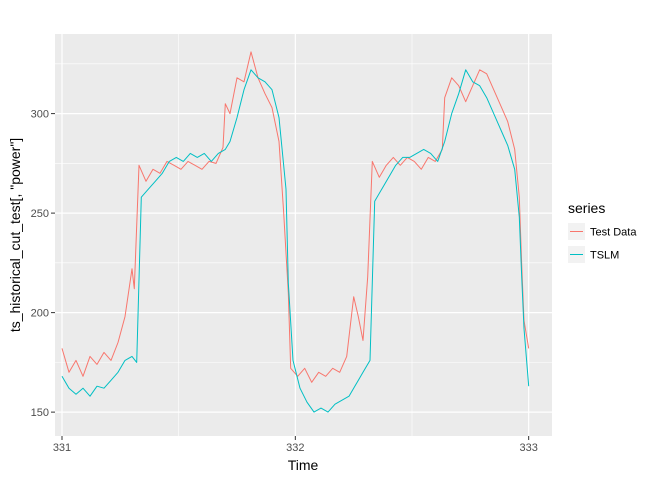 The width and height of the screenshot is (672, 480). I want to click on x-tick-label: 331, so click(62, 448).